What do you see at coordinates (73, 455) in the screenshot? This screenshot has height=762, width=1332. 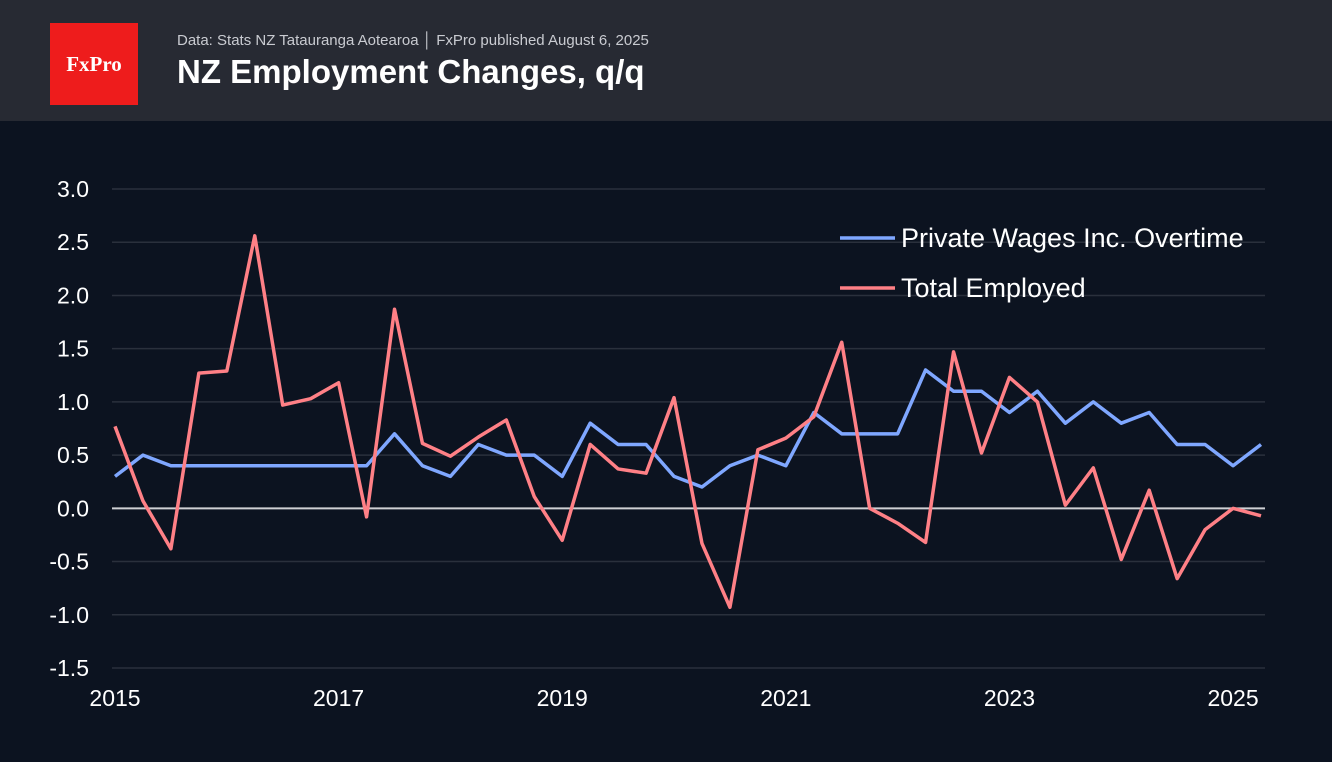 I see `y-tick-label: 0.5` at bounding box center [73, 455].